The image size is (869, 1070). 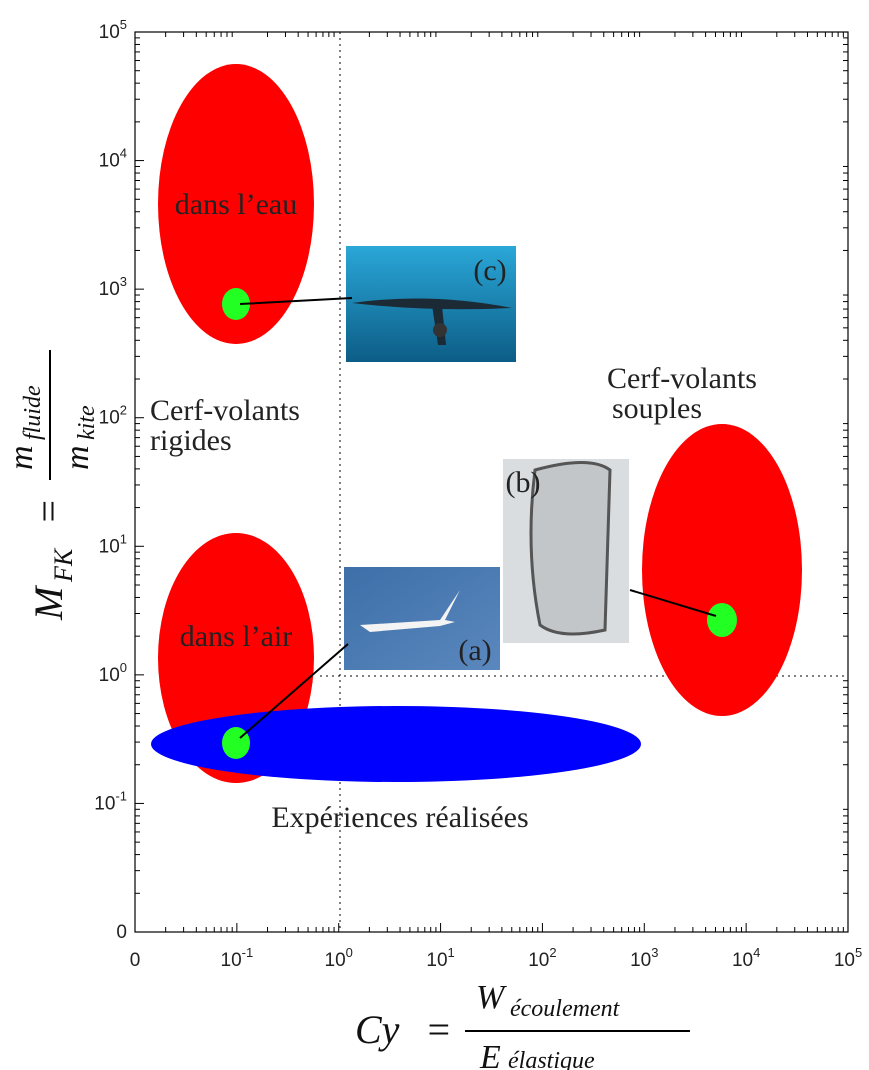 What do you see at coordinates (236, 636) in the screenshot?
I see `region-label: dans l’air` at bounding box center [236, 636].